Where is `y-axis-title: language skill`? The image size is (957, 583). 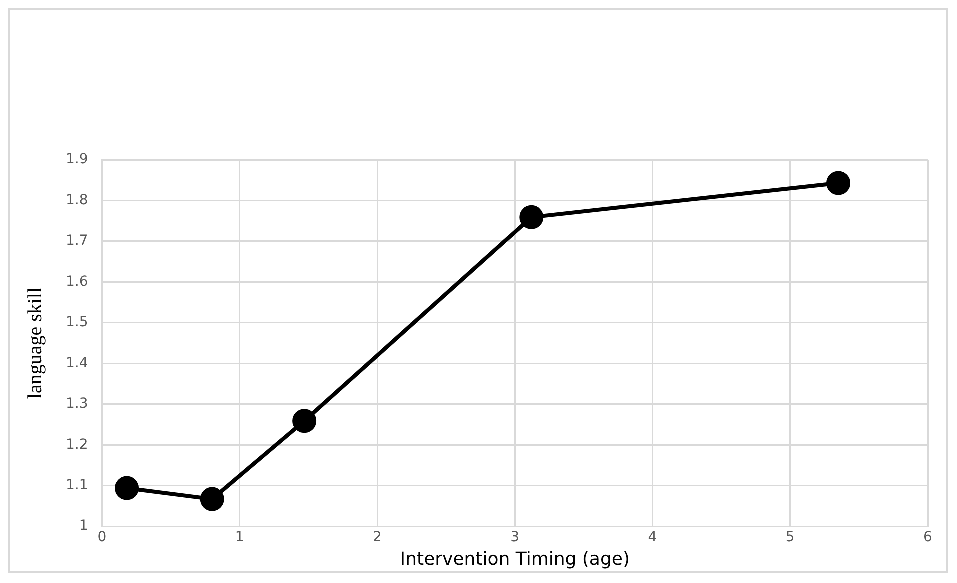 y-axis-title: language skill is located at coordinates (35, 343).